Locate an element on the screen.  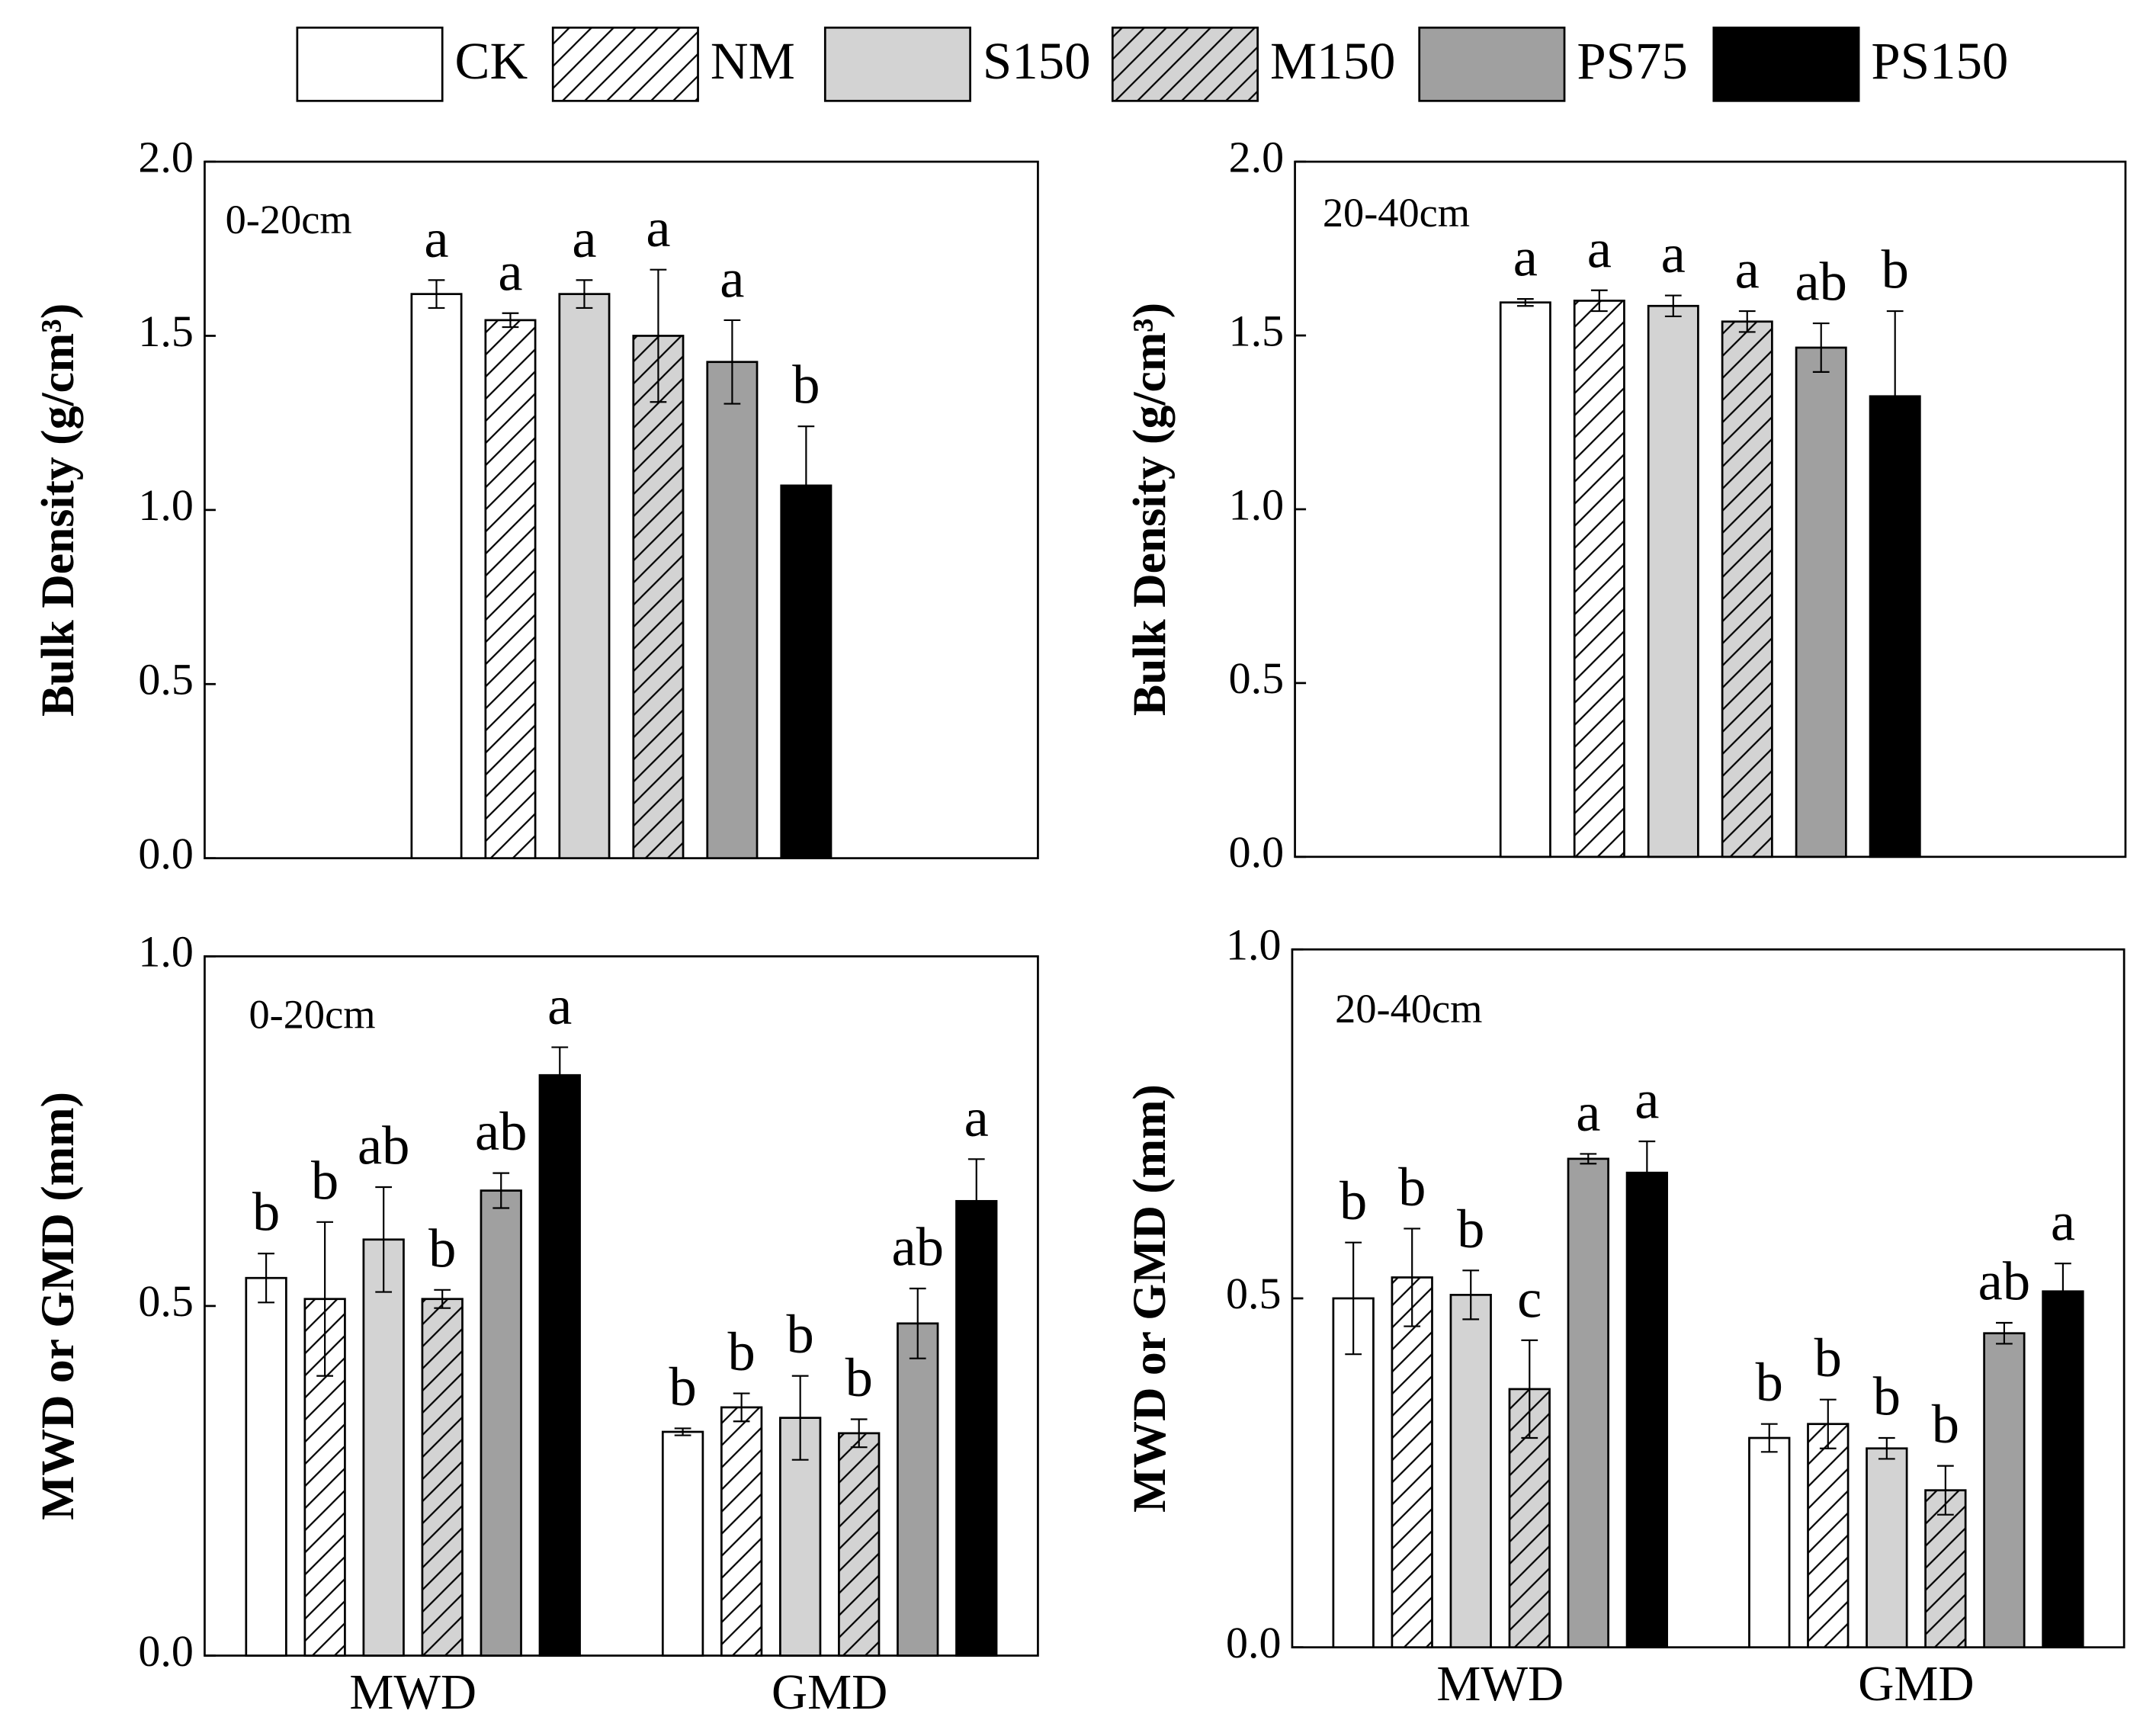
y-tick-label: 0.0 is located at coordinates (1254, 1642).